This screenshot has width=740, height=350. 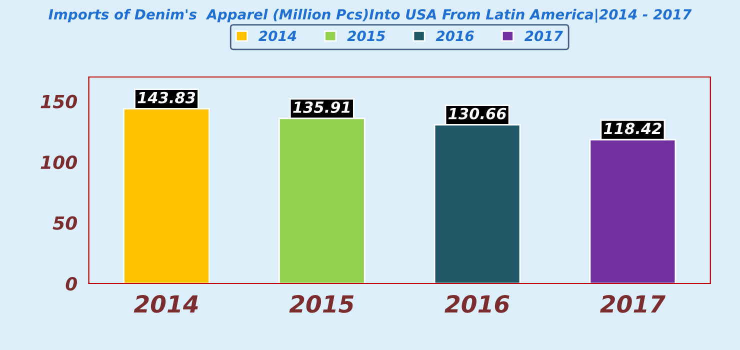 I want to click on y-tick-label: 100, so click(x=59, y=162).